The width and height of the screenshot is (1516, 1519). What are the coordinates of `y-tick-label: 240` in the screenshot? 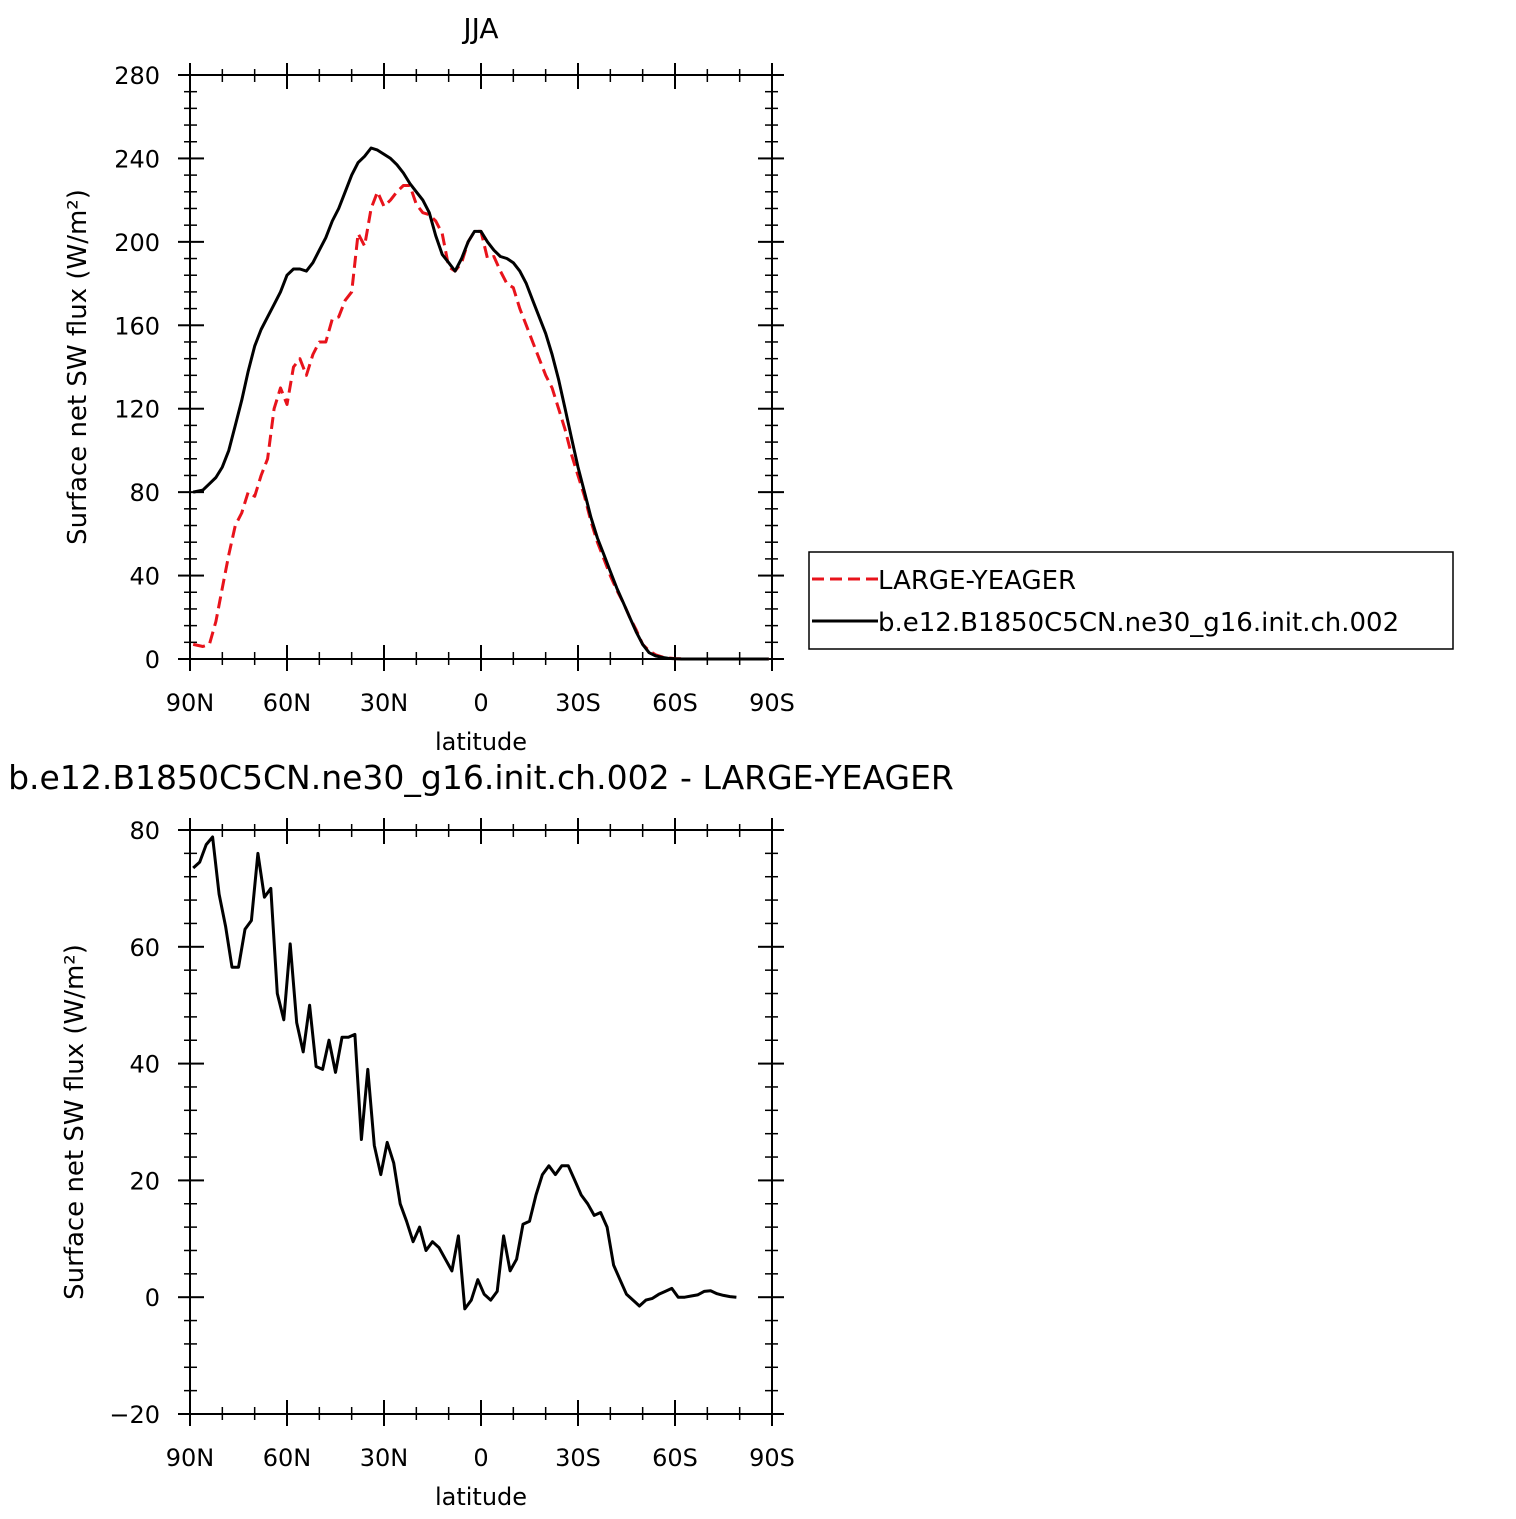 It's located at (137, 159).